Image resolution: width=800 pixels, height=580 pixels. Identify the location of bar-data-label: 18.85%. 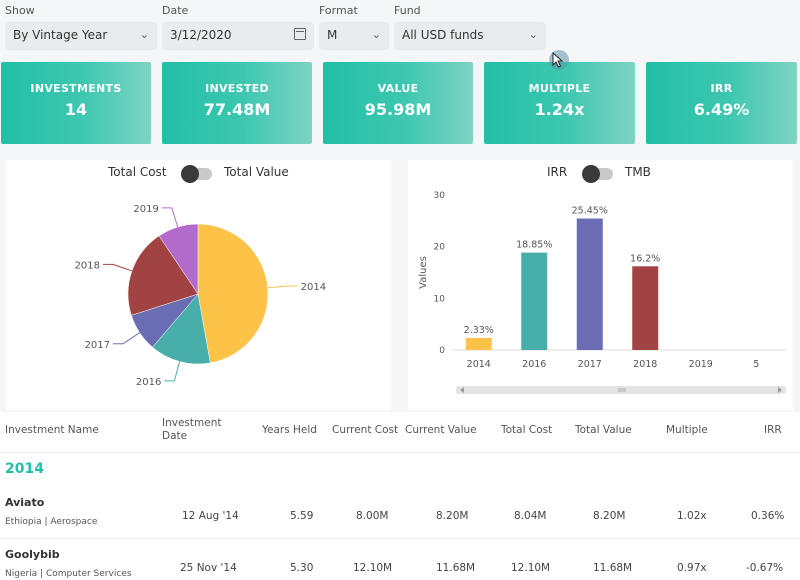
(534, 245).